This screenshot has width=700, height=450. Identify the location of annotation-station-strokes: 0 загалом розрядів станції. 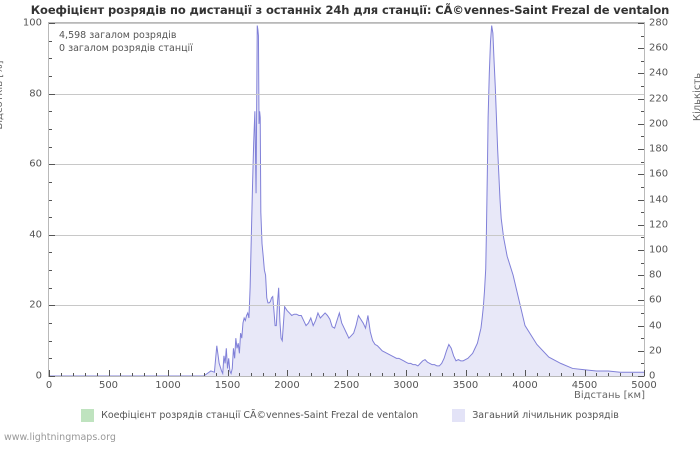
(126, 48).